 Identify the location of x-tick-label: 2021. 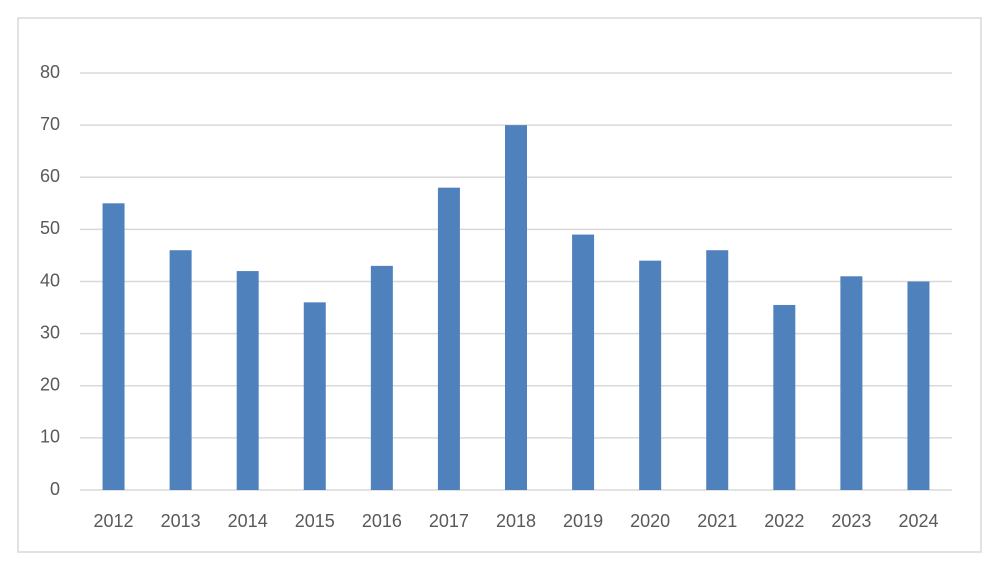
(717, 521).